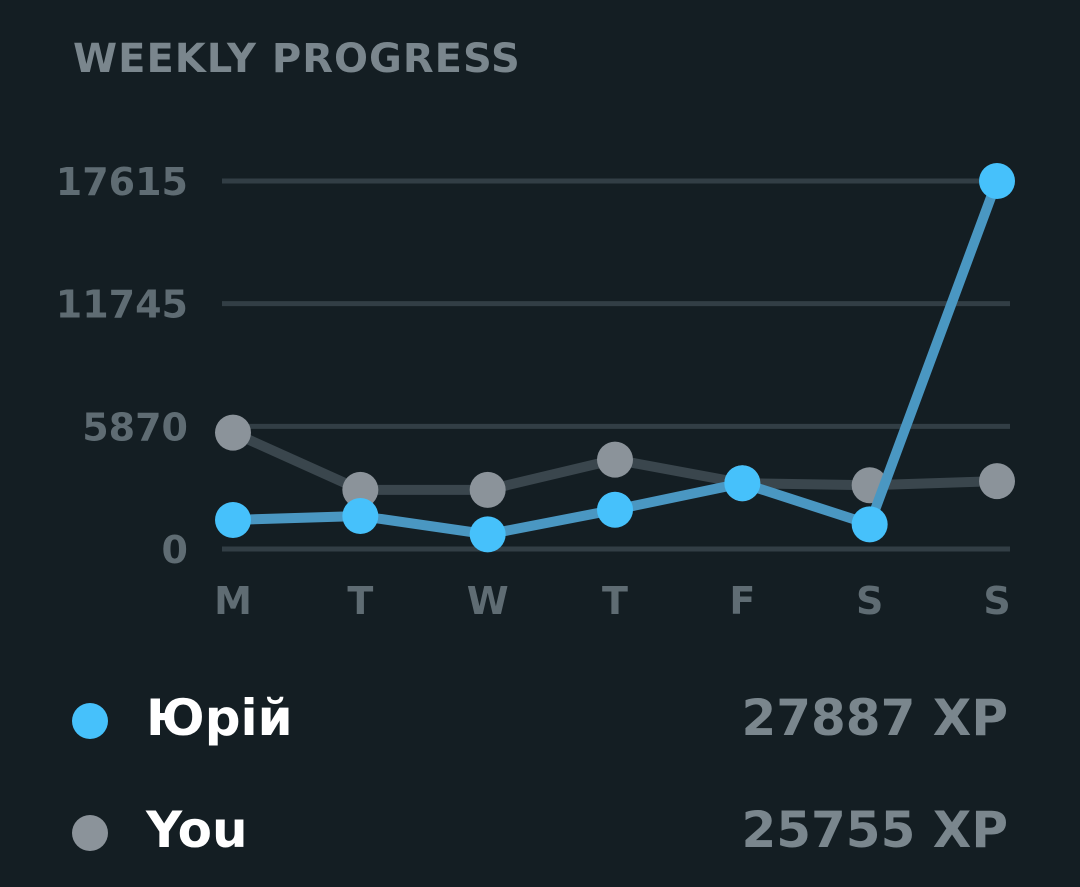 This screenshot has width=1080, height=887. I want to click on legend-xp-you: 25755 XP, so click(874, 830).